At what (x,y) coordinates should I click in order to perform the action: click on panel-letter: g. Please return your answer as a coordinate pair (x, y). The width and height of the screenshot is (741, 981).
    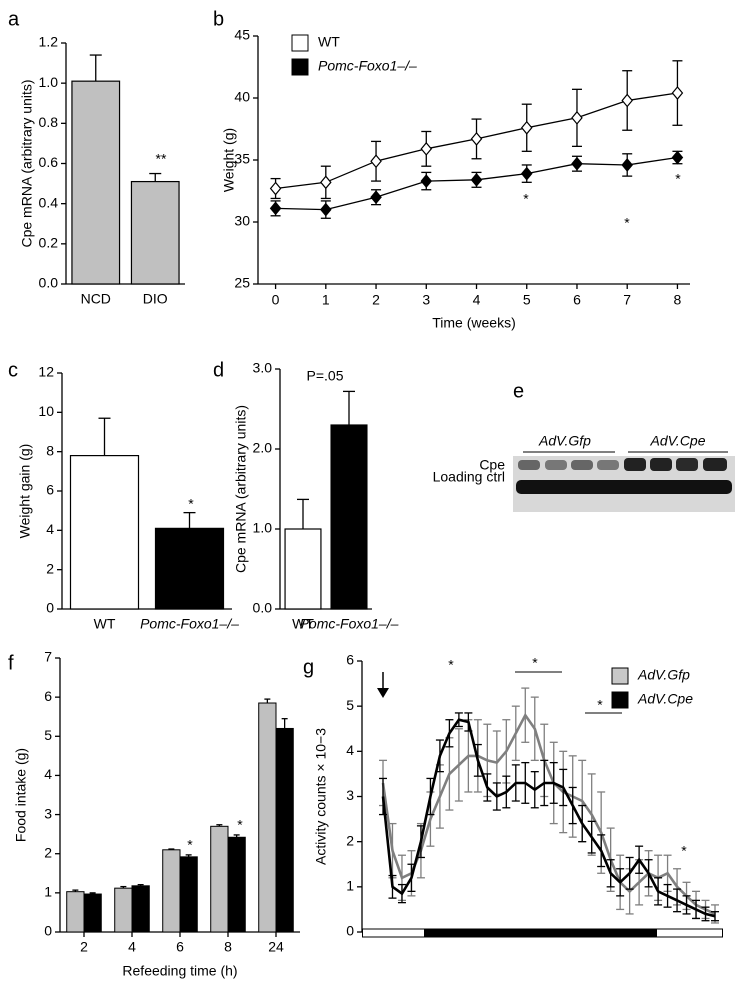
    Looking at the image, I should click on (308, 667).